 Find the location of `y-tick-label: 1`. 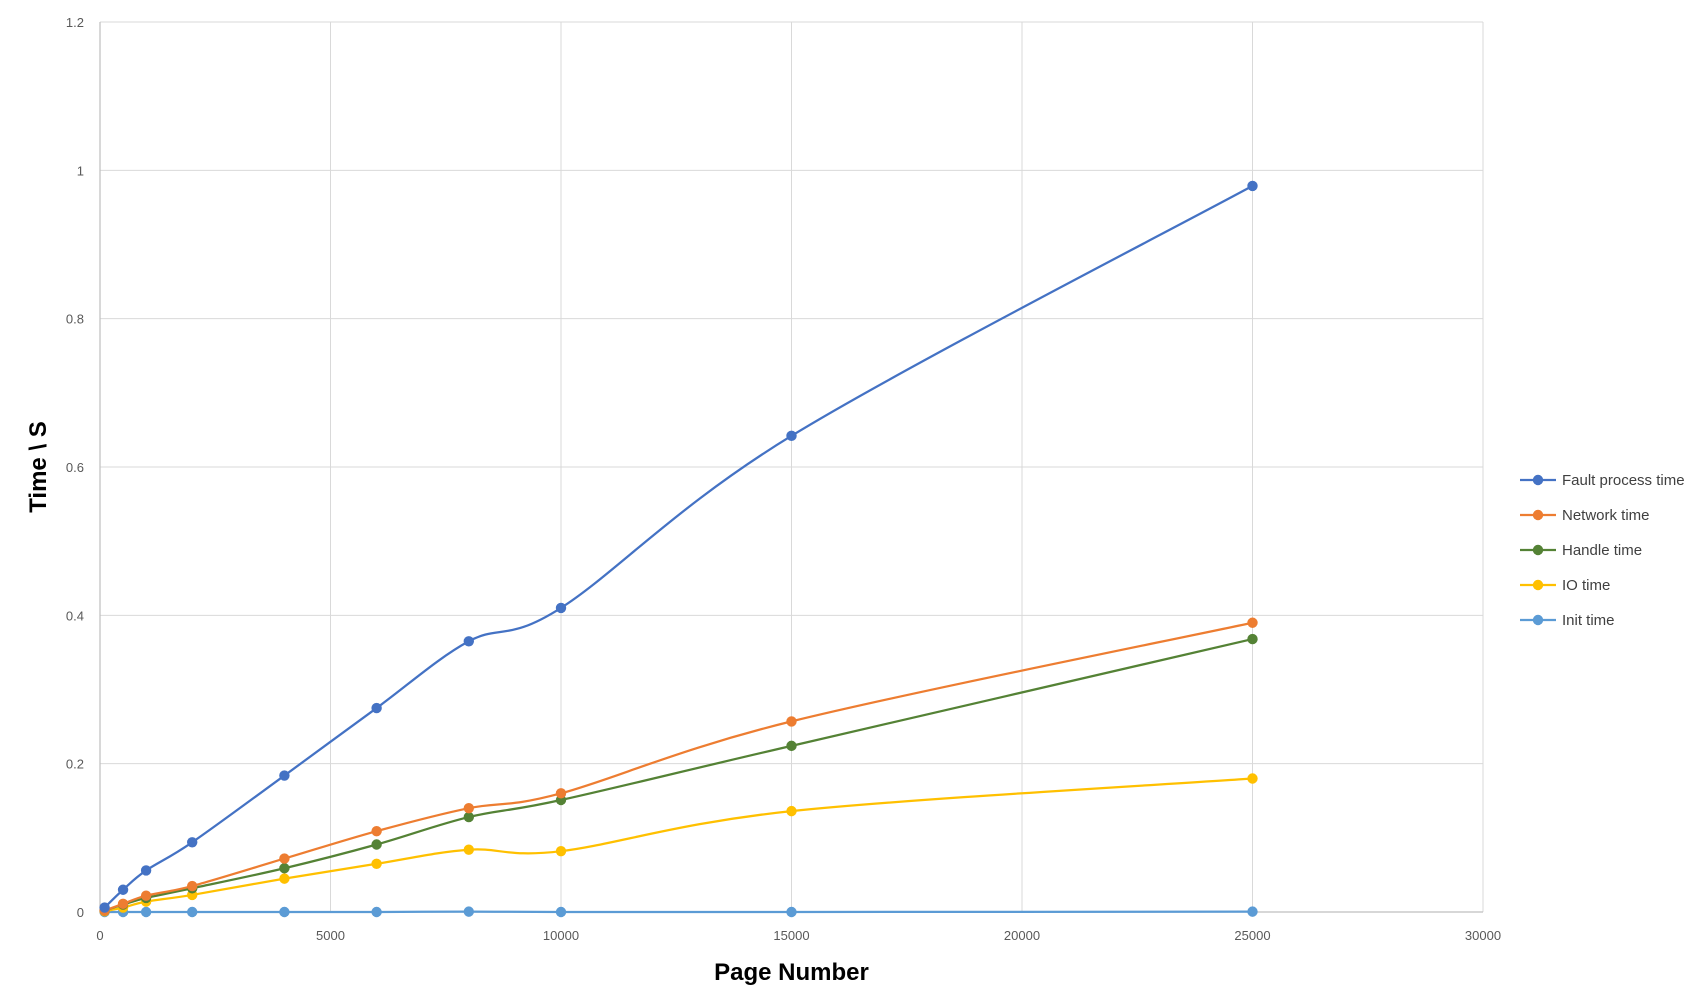

y-tick-label: 1 is located at coordinates (80, 170).